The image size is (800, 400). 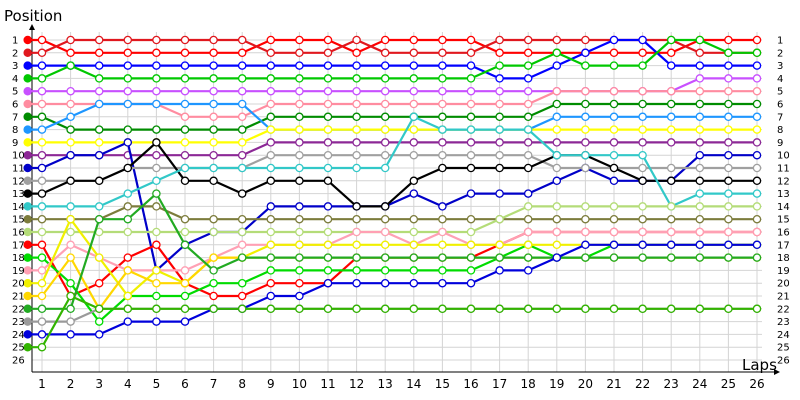 What do you see at coordinates (783, 194) in the screenshot?
I see `y-tick-label-right: 13` at bounding box center [783, 194].